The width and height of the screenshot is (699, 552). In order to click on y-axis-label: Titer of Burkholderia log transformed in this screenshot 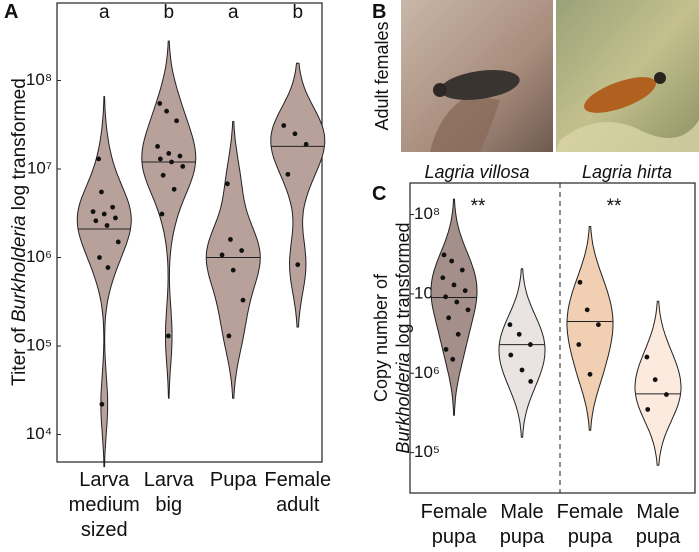, I will do `click(19, 232)`.